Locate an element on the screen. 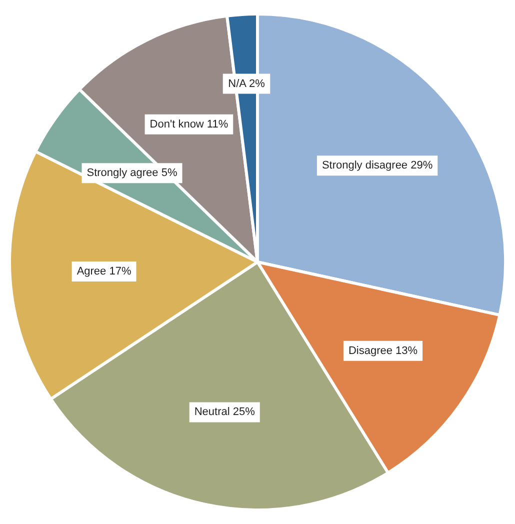 This screenshot has height=524, width=515. slice-label: Disagree 13% is located at coordinates (383, 350).